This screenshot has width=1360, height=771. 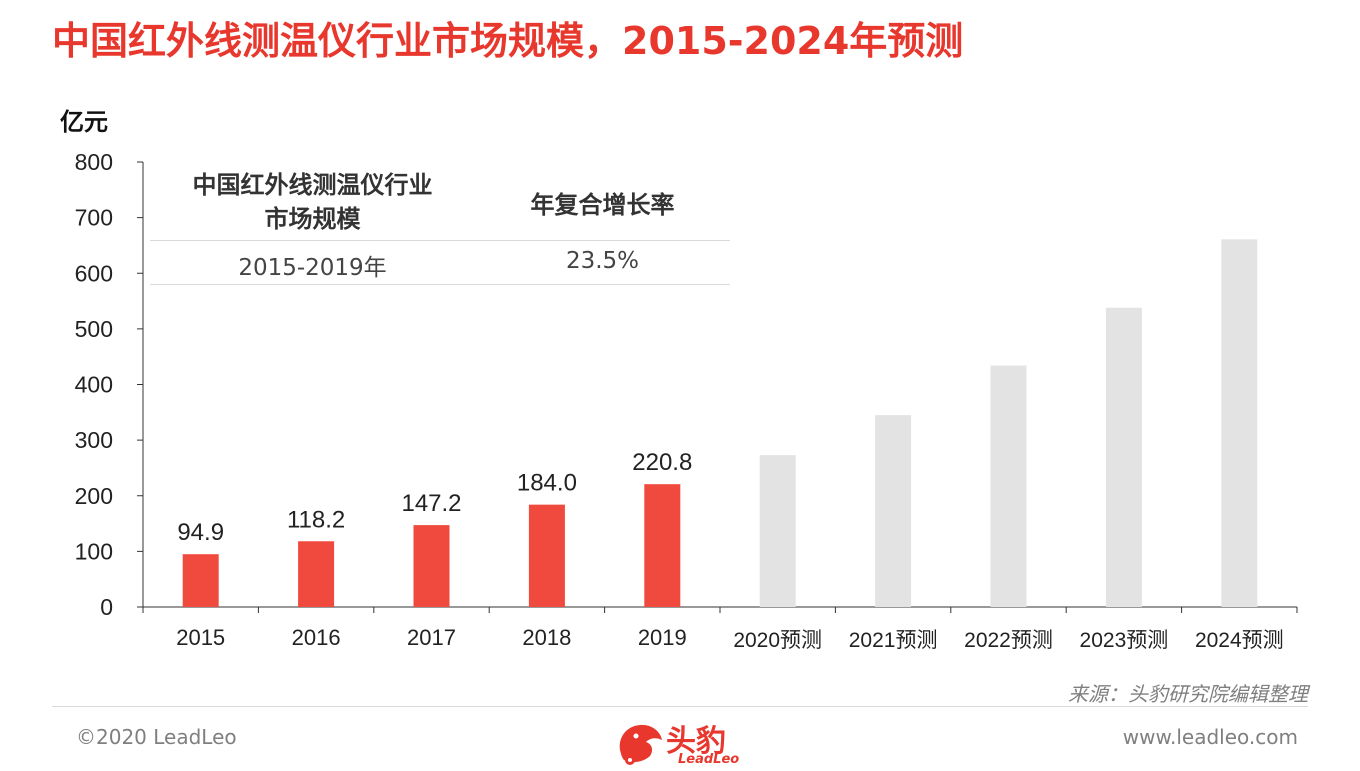 I want to click on cagr-divider-bottom, so click(x=440, y=284).